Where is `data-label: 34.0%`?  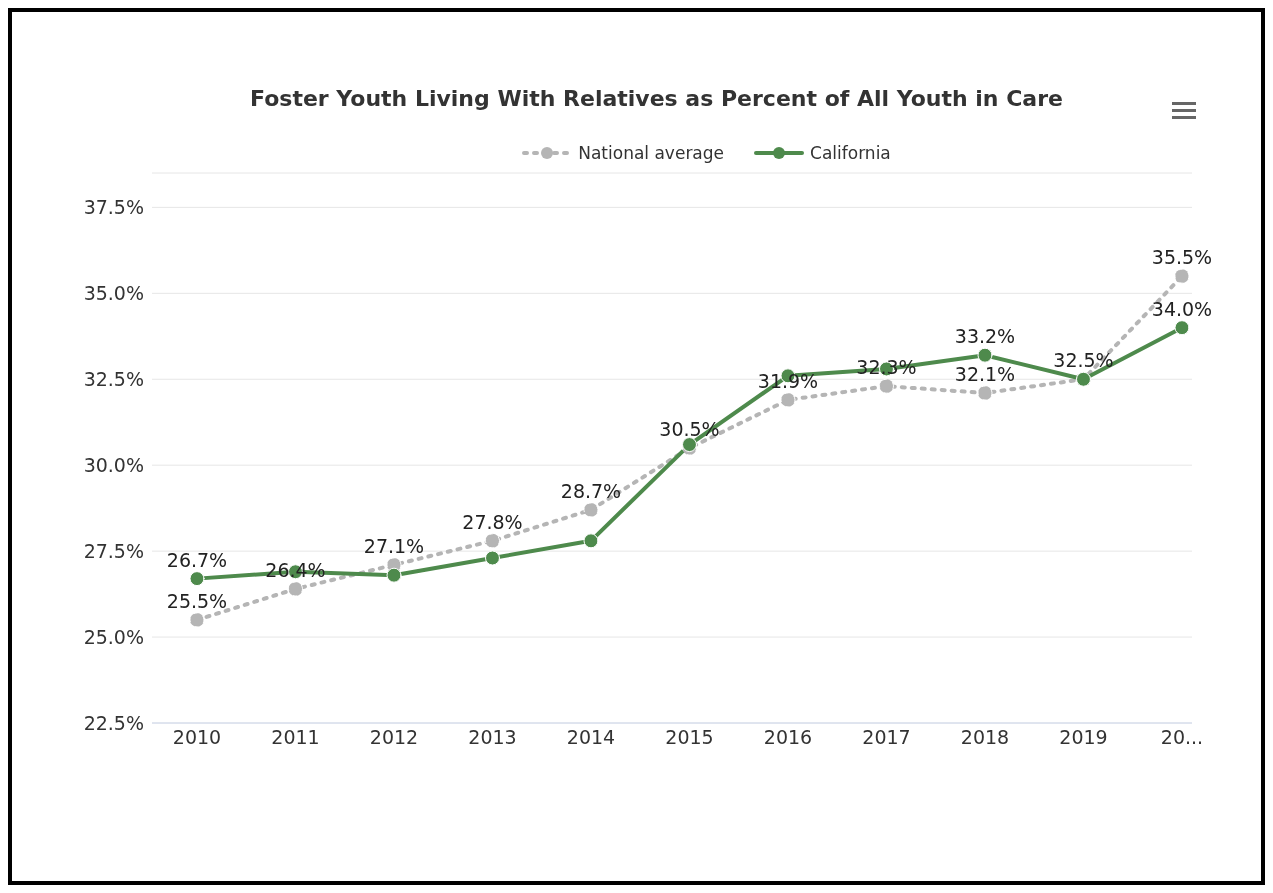 data-label: 34.0% is located at coordinates (1182, 308).